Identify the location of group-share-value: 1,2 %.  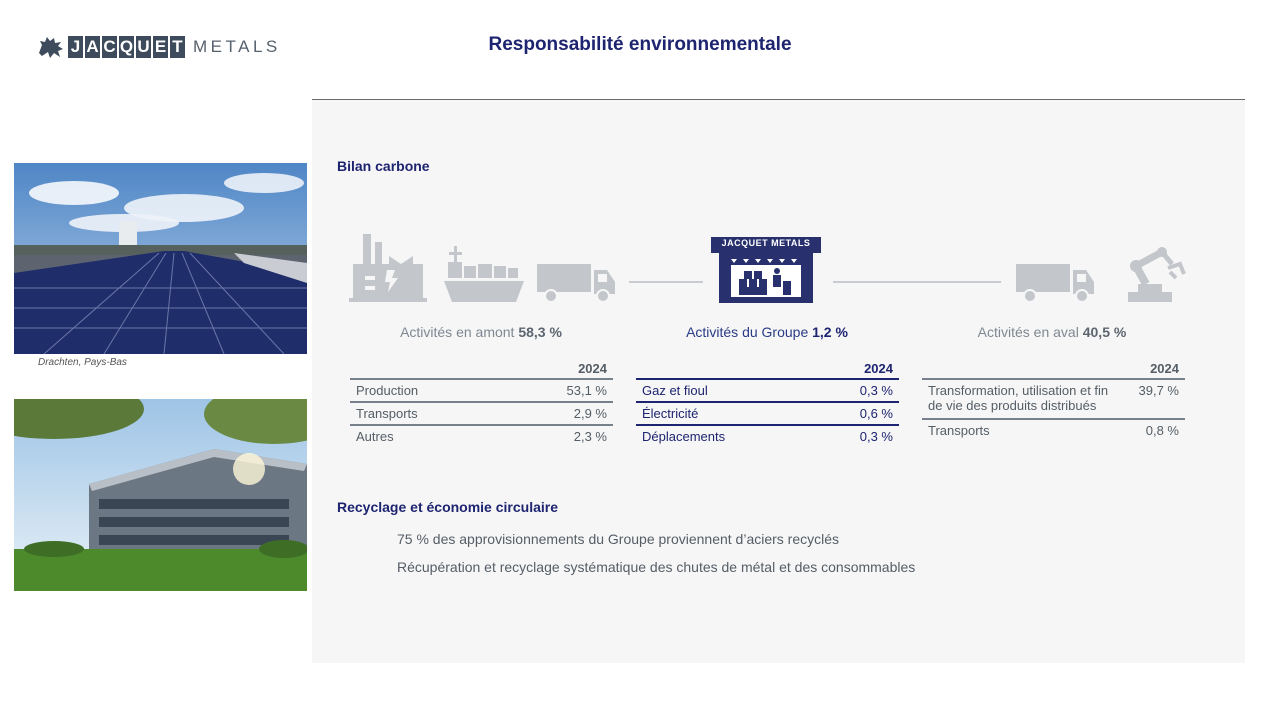
(830, 332).